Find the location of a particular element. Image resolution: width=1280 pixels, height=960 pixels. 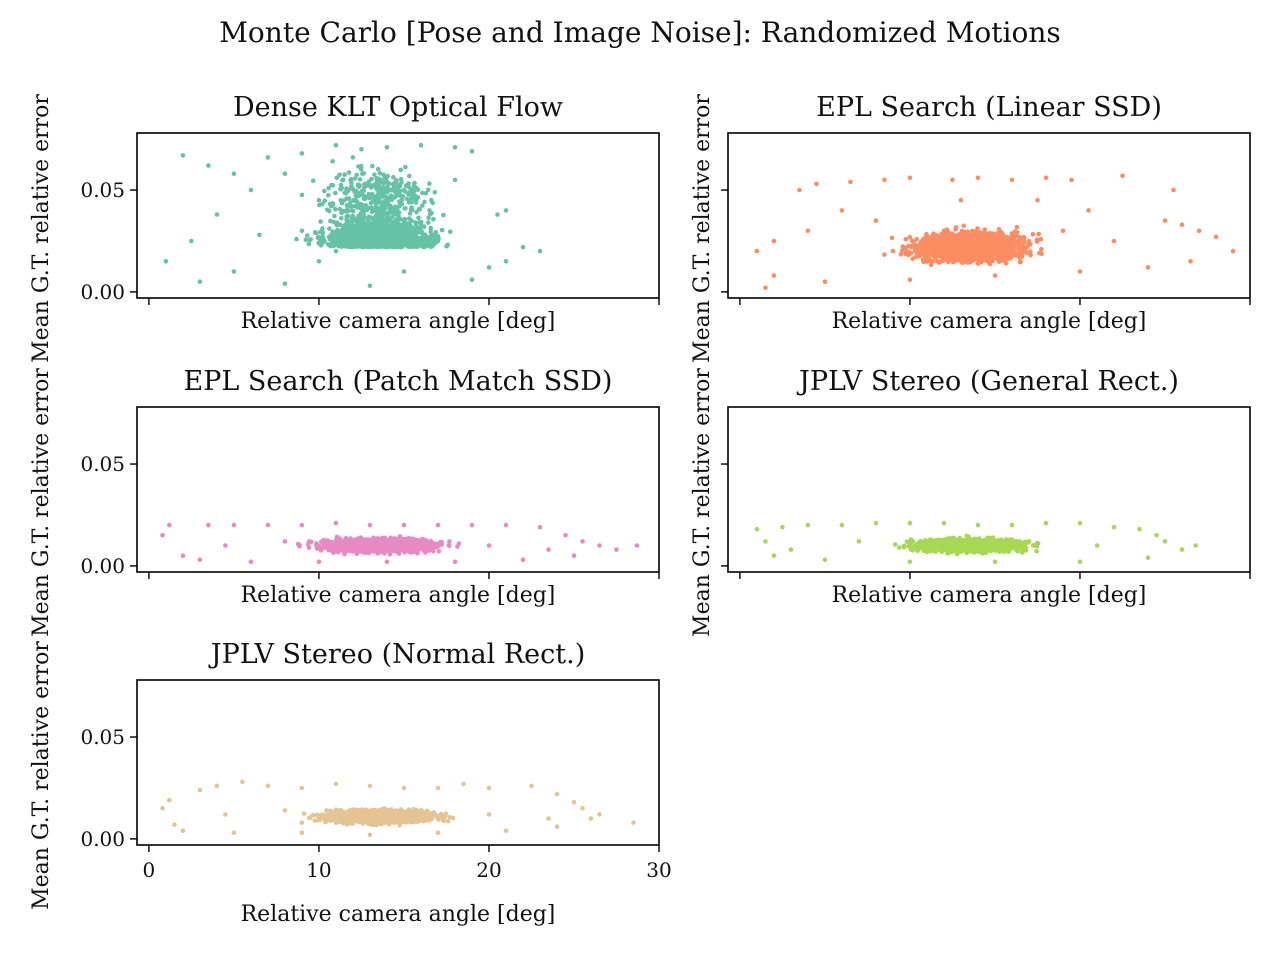

y-axis-label: Mean G.T. relative error is located at coordinates (702, 228).